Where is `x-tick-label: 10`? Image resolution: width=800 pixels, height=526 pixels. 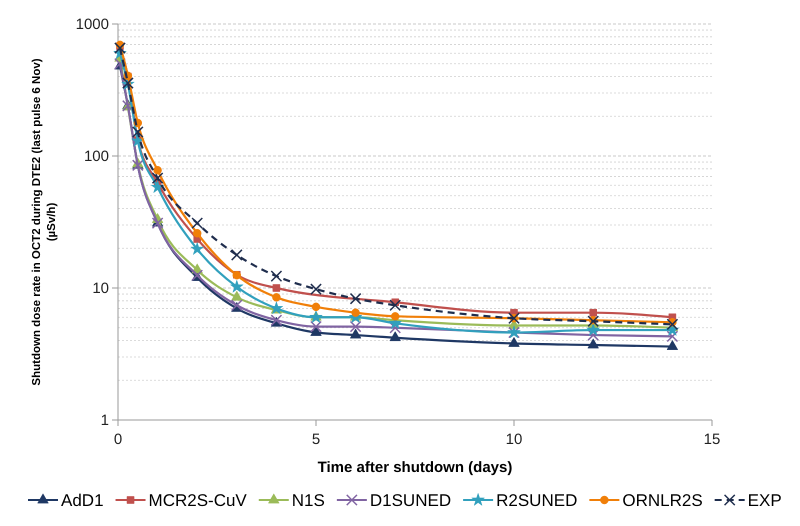
x-tick-label: 10 is located at coordinates (514, 439).